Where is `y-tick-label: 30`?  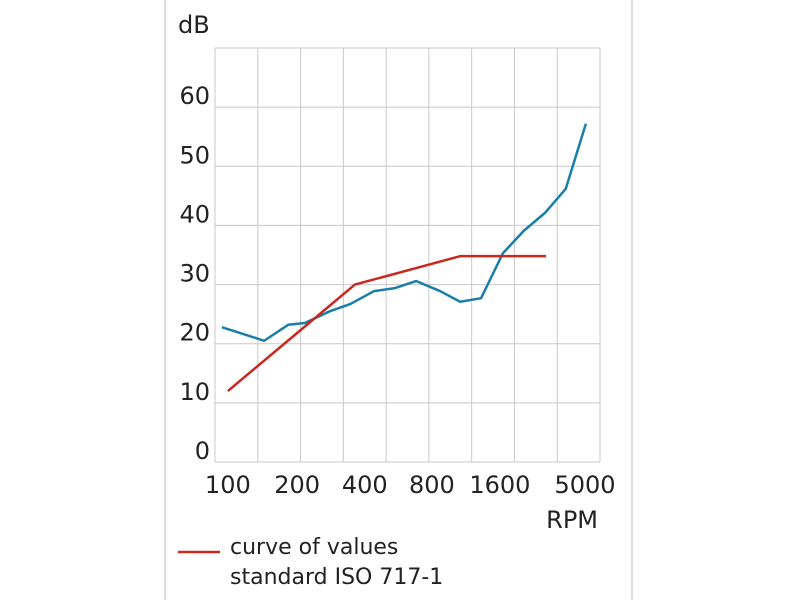
y-tick-label: 30 is located at coordinates (194, 274).